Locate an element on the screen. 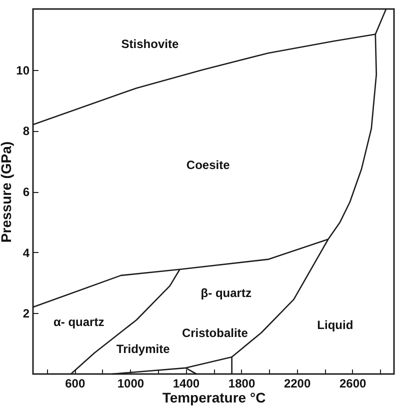  x-tick-label: 2600 is located at coordinates (353, 383).